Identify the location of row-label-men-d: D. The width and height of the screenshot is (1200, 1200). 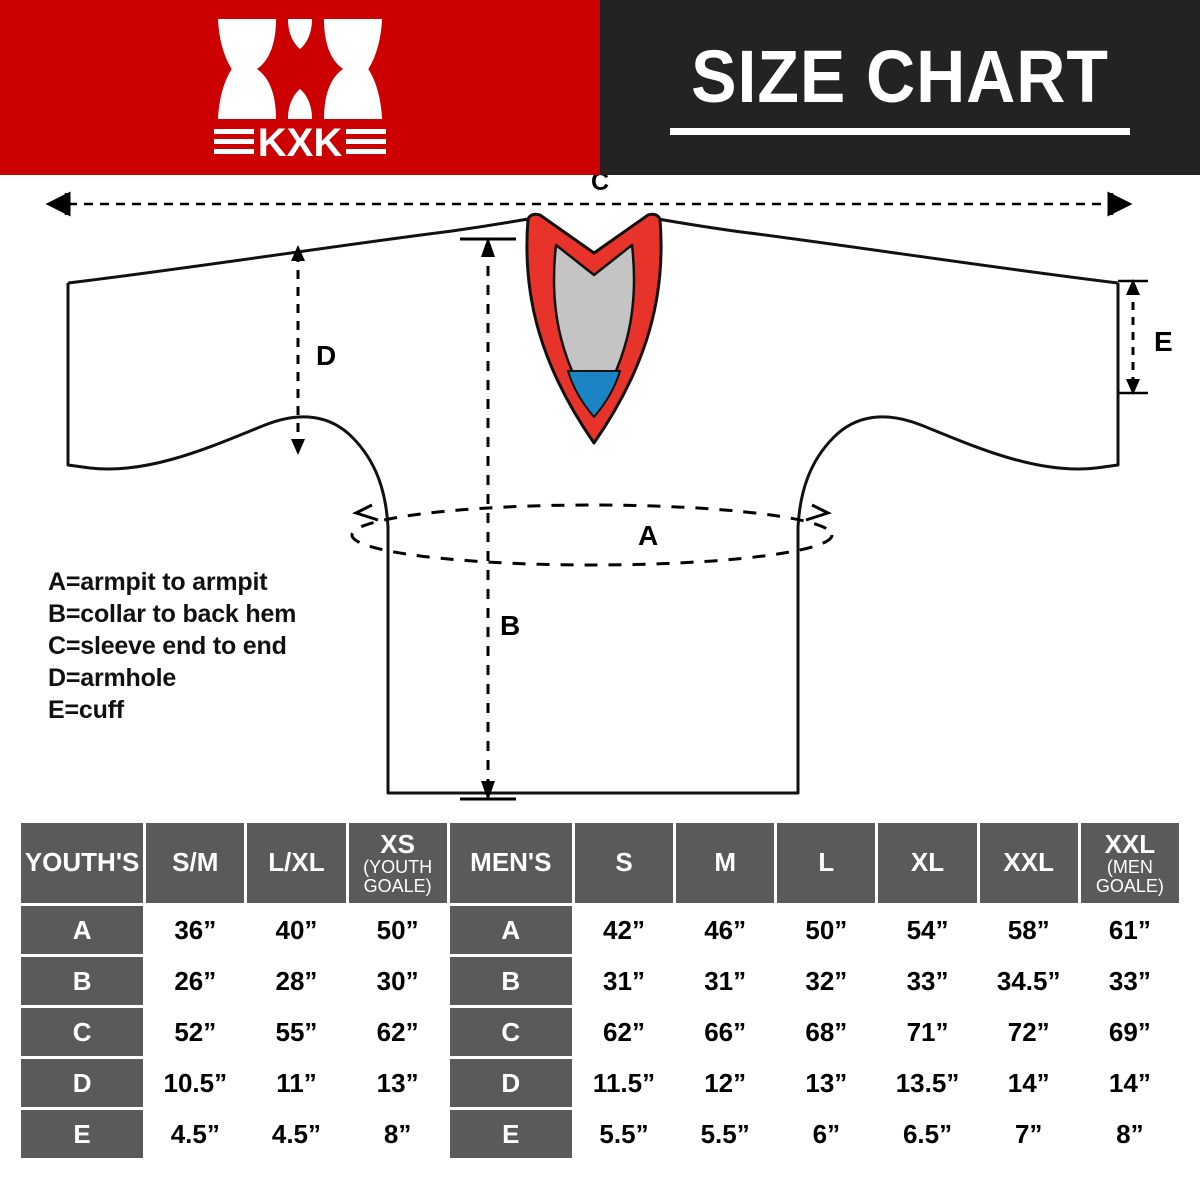
(510, 1083).